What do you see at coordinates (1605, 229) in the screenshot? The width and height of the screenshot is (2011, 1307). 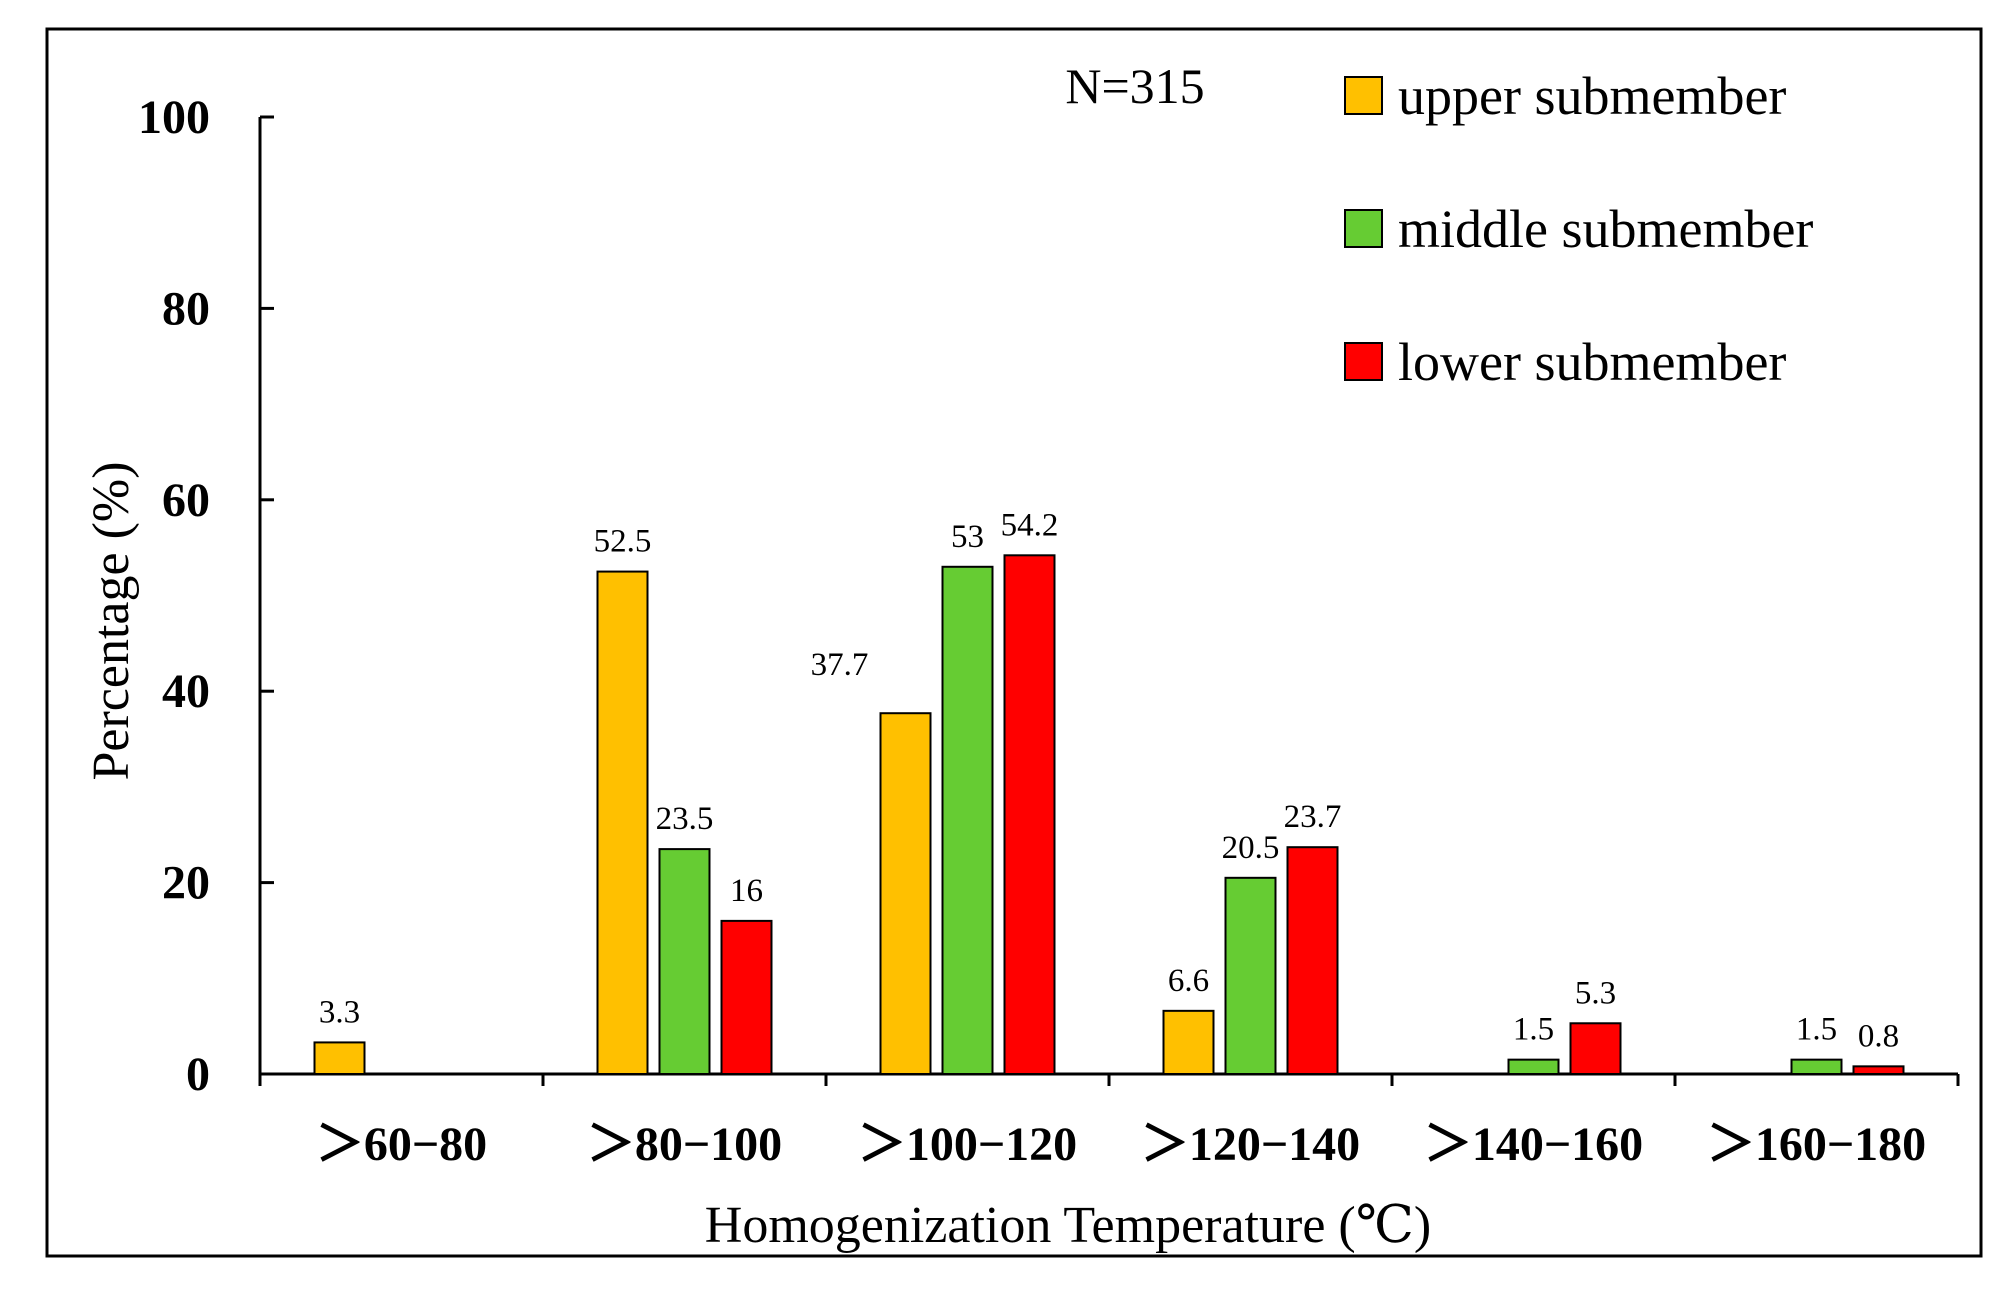 I see `legend-label: middle submember` at bounding box center [1605, 229].